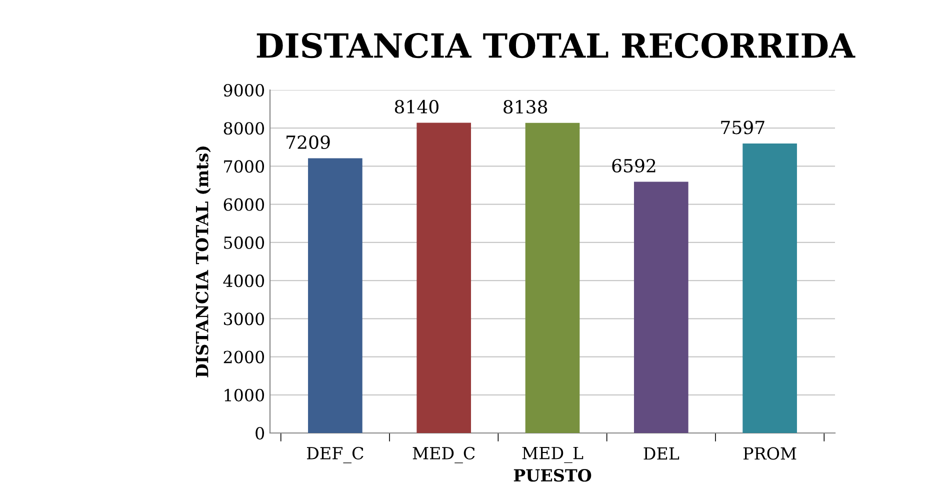 The width and height of the screenshot is (933, 497). I want to click on x-axis-title: PUESTO, so click(553, 475).